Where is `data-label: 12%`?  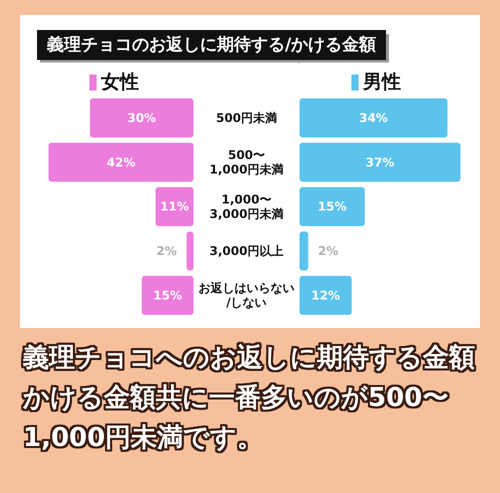
data-label: 12% is located at coordinates (325, 295).